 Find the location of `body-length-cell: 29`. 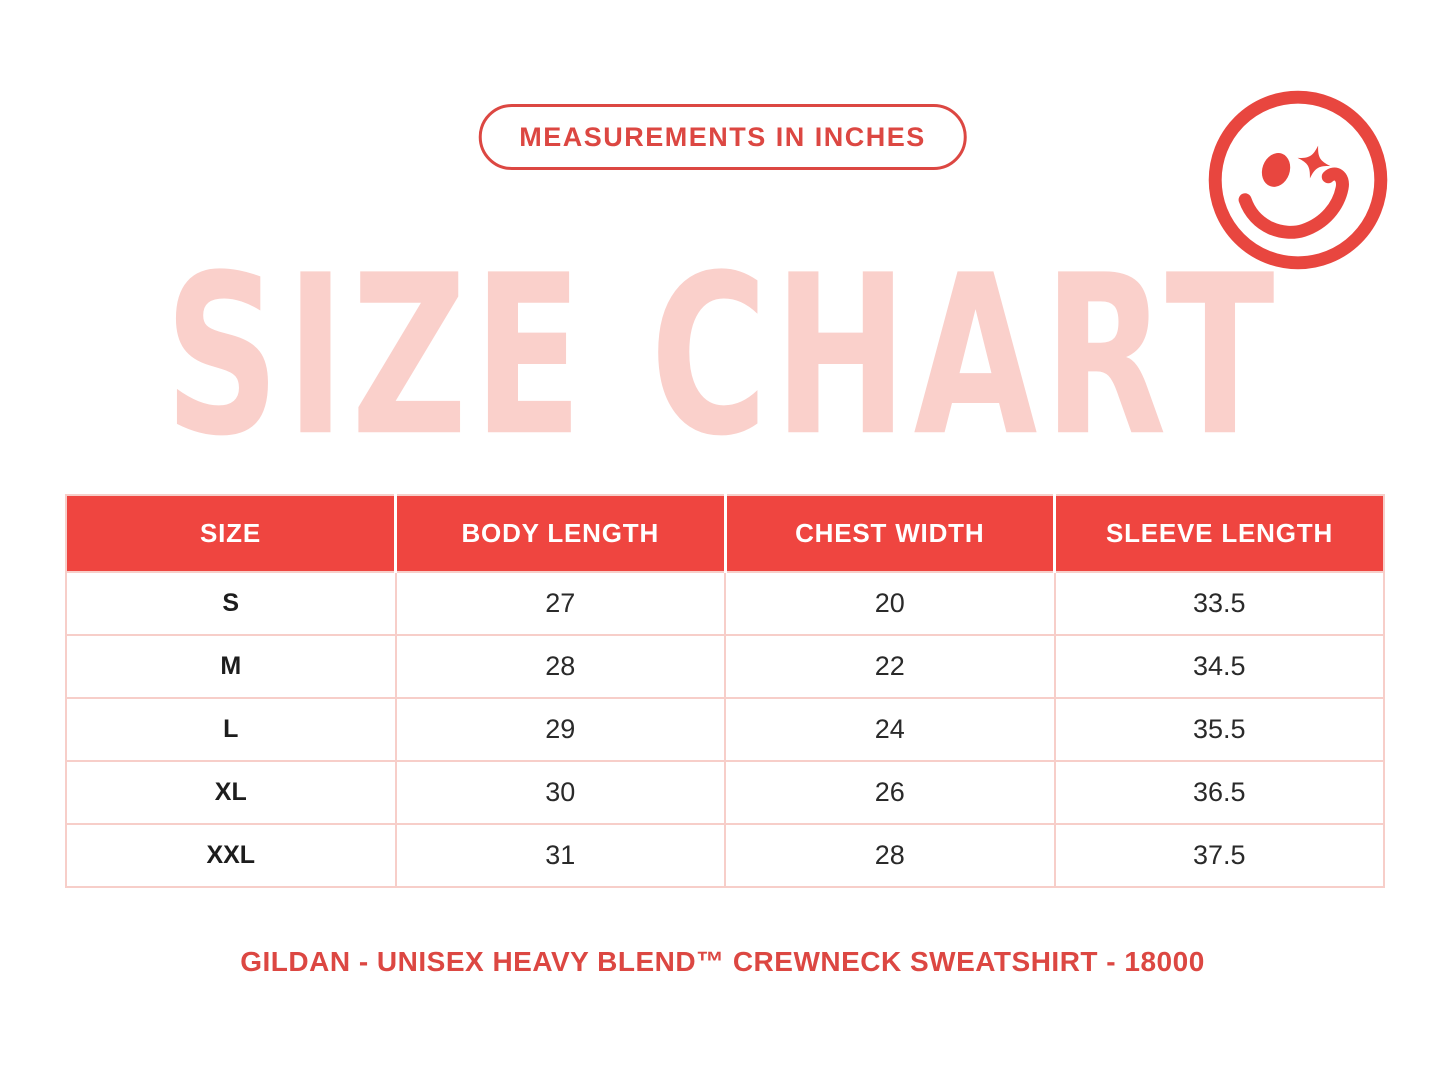

body-length-cell: 29 is located at coordinates (560, 729).